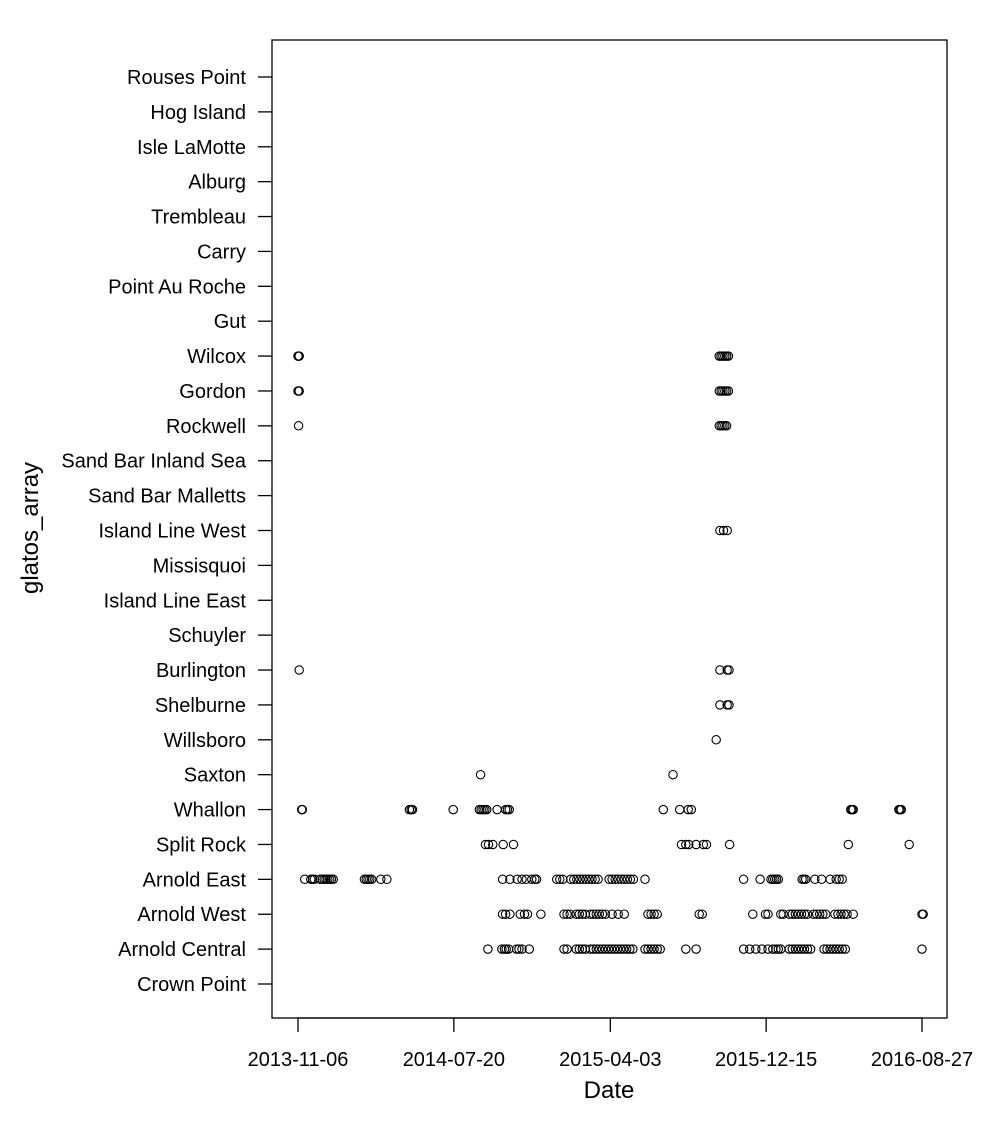  I want to click on y-tick-label: Rouses Point, so click(186, 78).